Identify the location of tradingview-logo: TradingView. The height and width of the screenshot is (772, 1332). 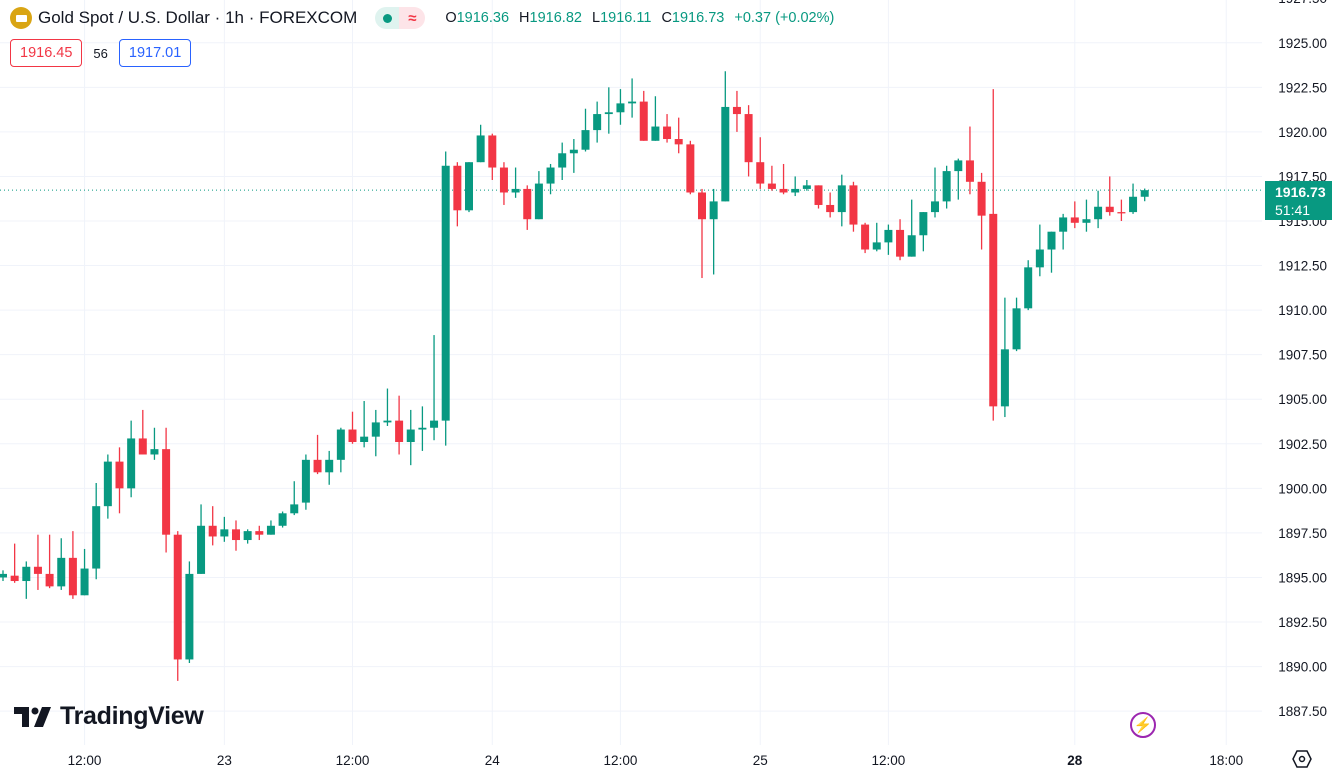
(109, 716).